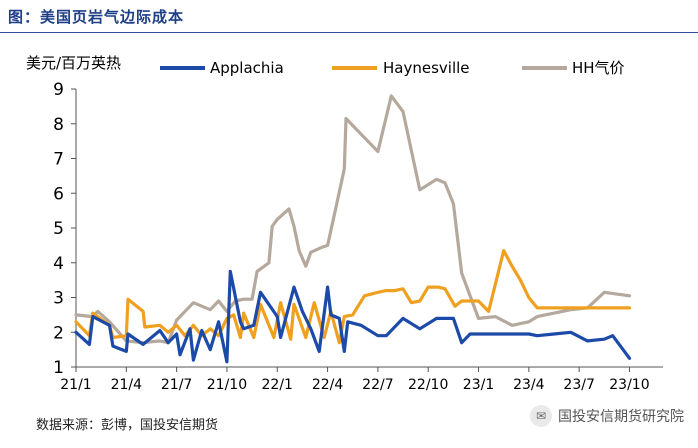 Image resolution: width=698 pixels, height=448 pixels. Describe the element at coordinates (58, 229) in the screenshot. I see `y-tick-label: 5` at that location.